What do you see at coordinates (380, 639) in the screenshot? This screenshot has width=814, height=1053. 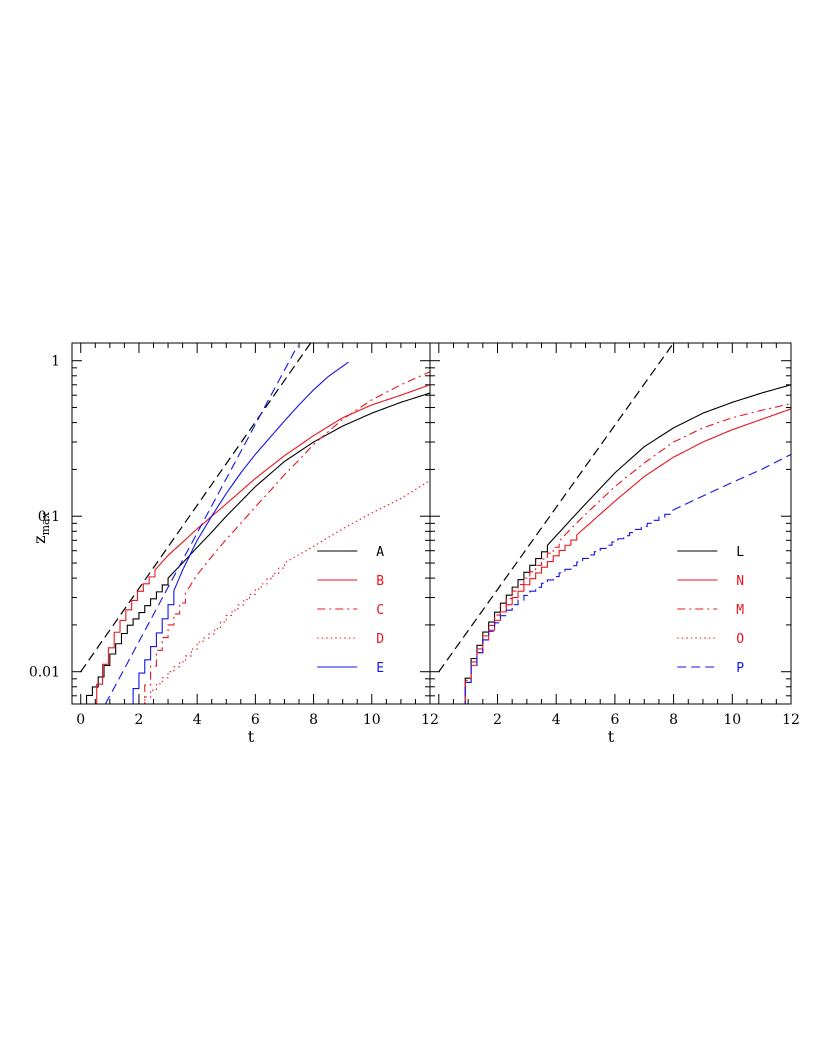 I see `legend-label-d: D` at bounding box center [380, 639].